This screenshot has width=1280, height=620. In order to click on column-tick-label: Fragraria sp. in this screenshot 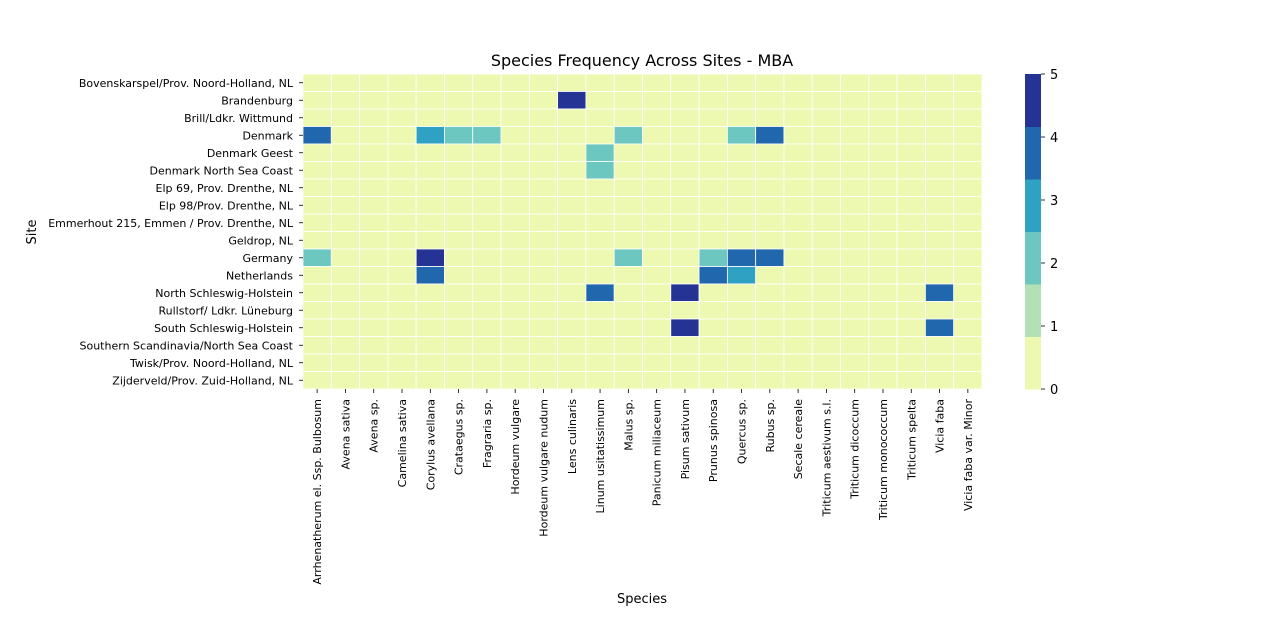, I will do `click(487, 433)`.